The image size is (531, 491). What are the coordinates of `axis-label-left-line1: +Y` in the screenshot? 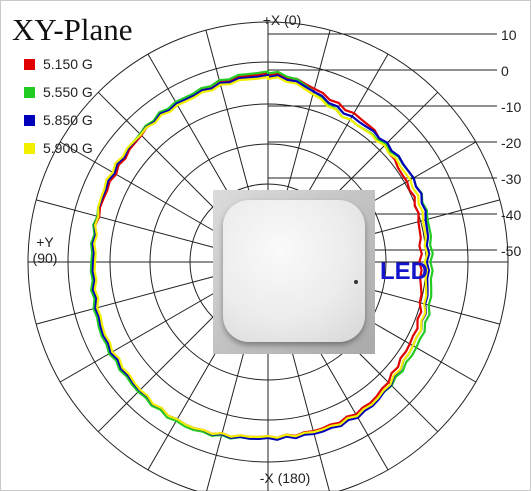 It's located at (45, 242).